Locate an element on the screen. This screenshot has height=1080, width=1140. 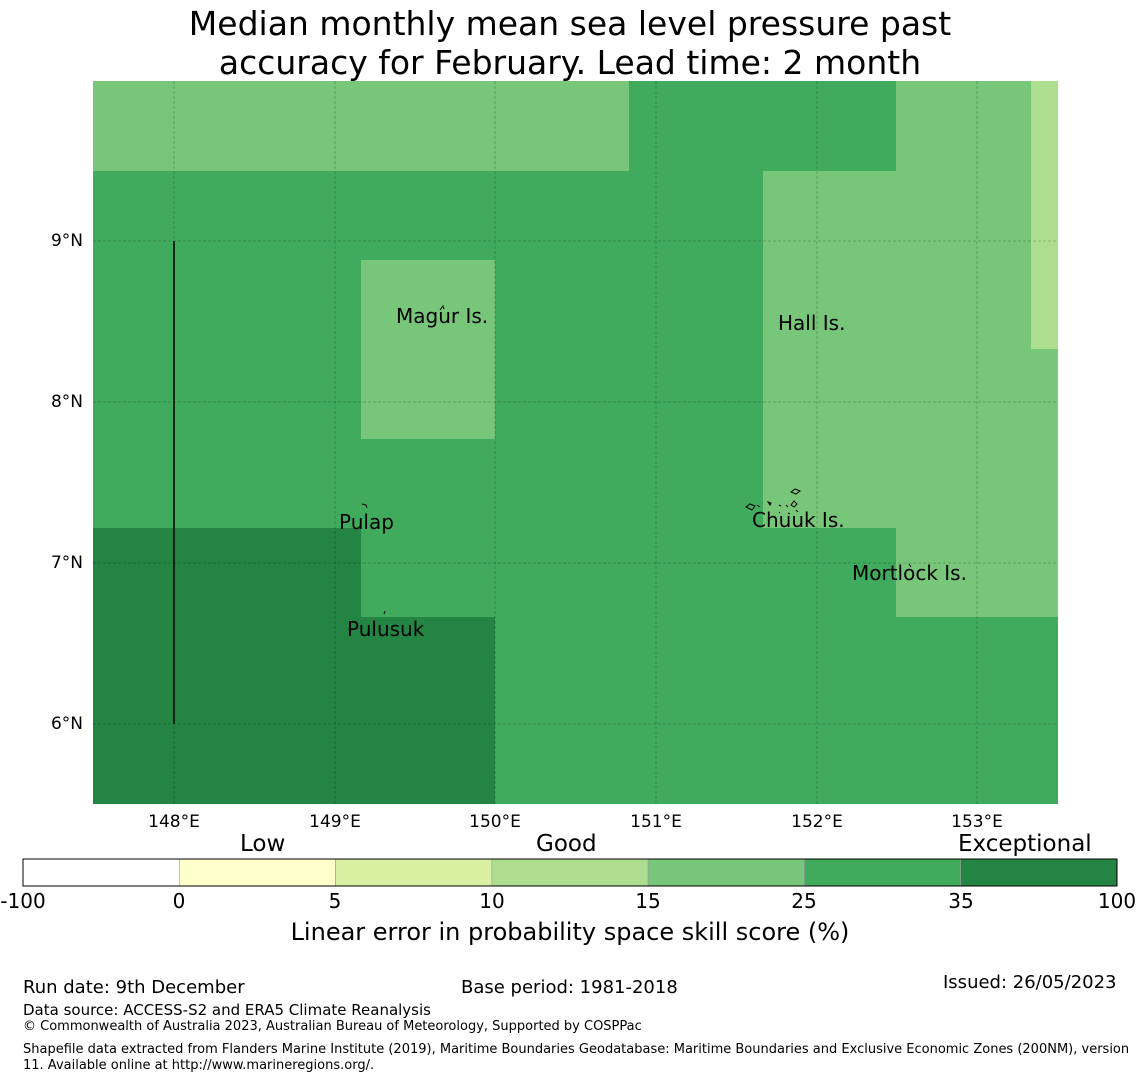
magur-island-shape is located at coordinates (442, 307).